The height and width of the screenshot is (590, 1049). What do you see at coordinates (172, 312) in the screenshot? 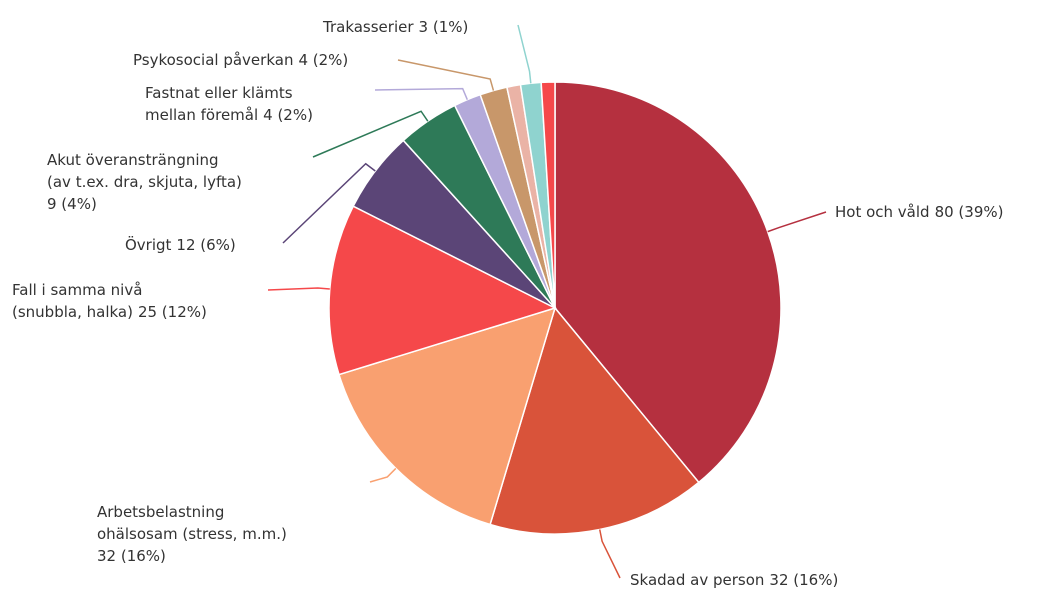
I see `value-label: 25 (12%)` at bounding box center [172, 312].